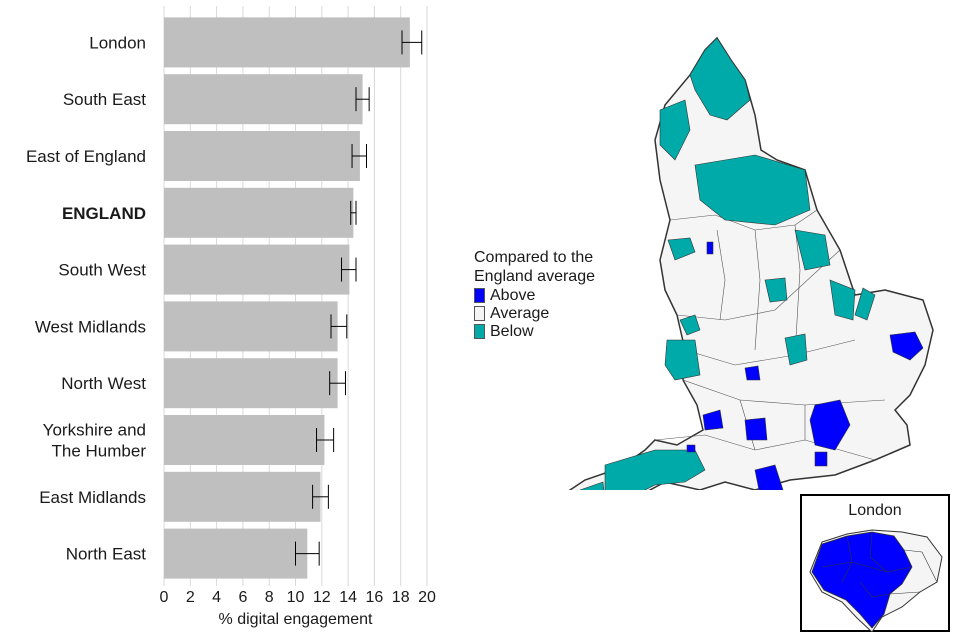 The height and width of the screenshot is (640, 960). I want to click on category-label: East Midlands, so click(92, 497).